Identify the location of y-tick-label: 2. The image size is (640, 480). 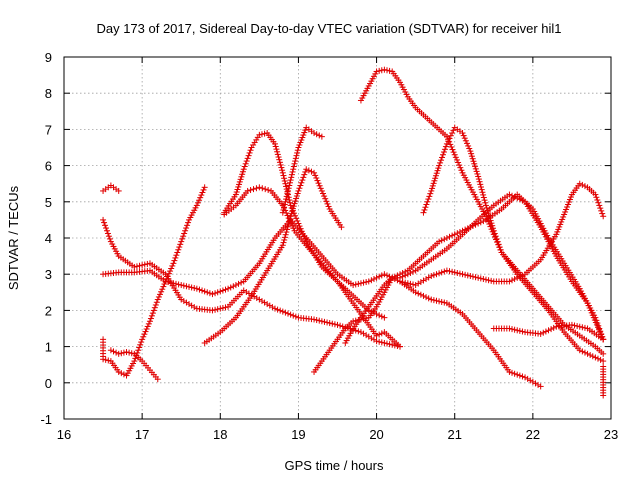
(48, 310).